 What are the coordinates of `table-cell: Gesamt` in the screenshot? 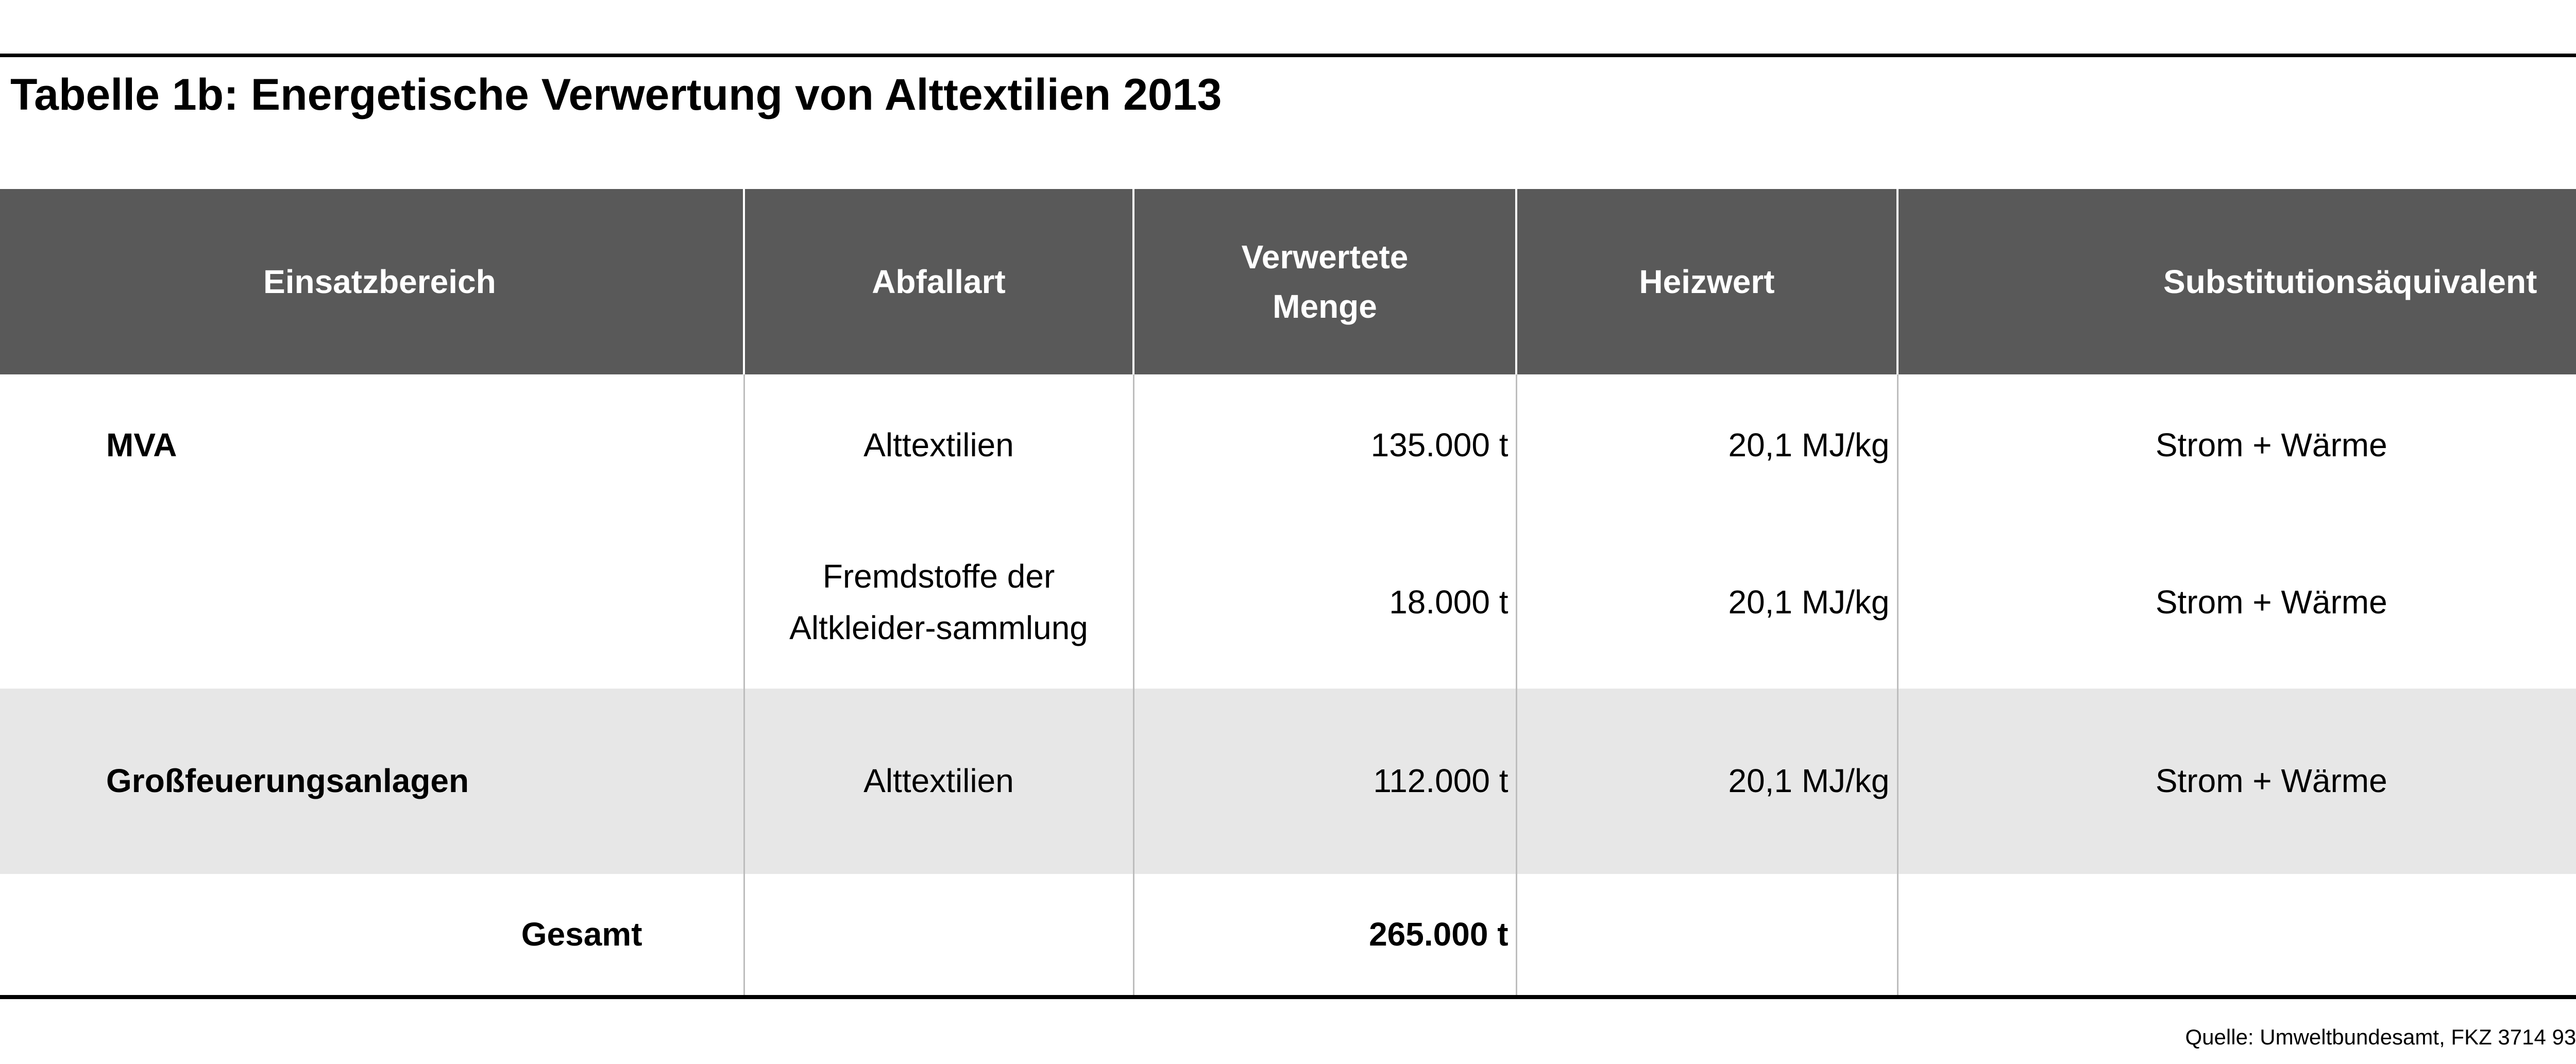 It's located at (372, 935).